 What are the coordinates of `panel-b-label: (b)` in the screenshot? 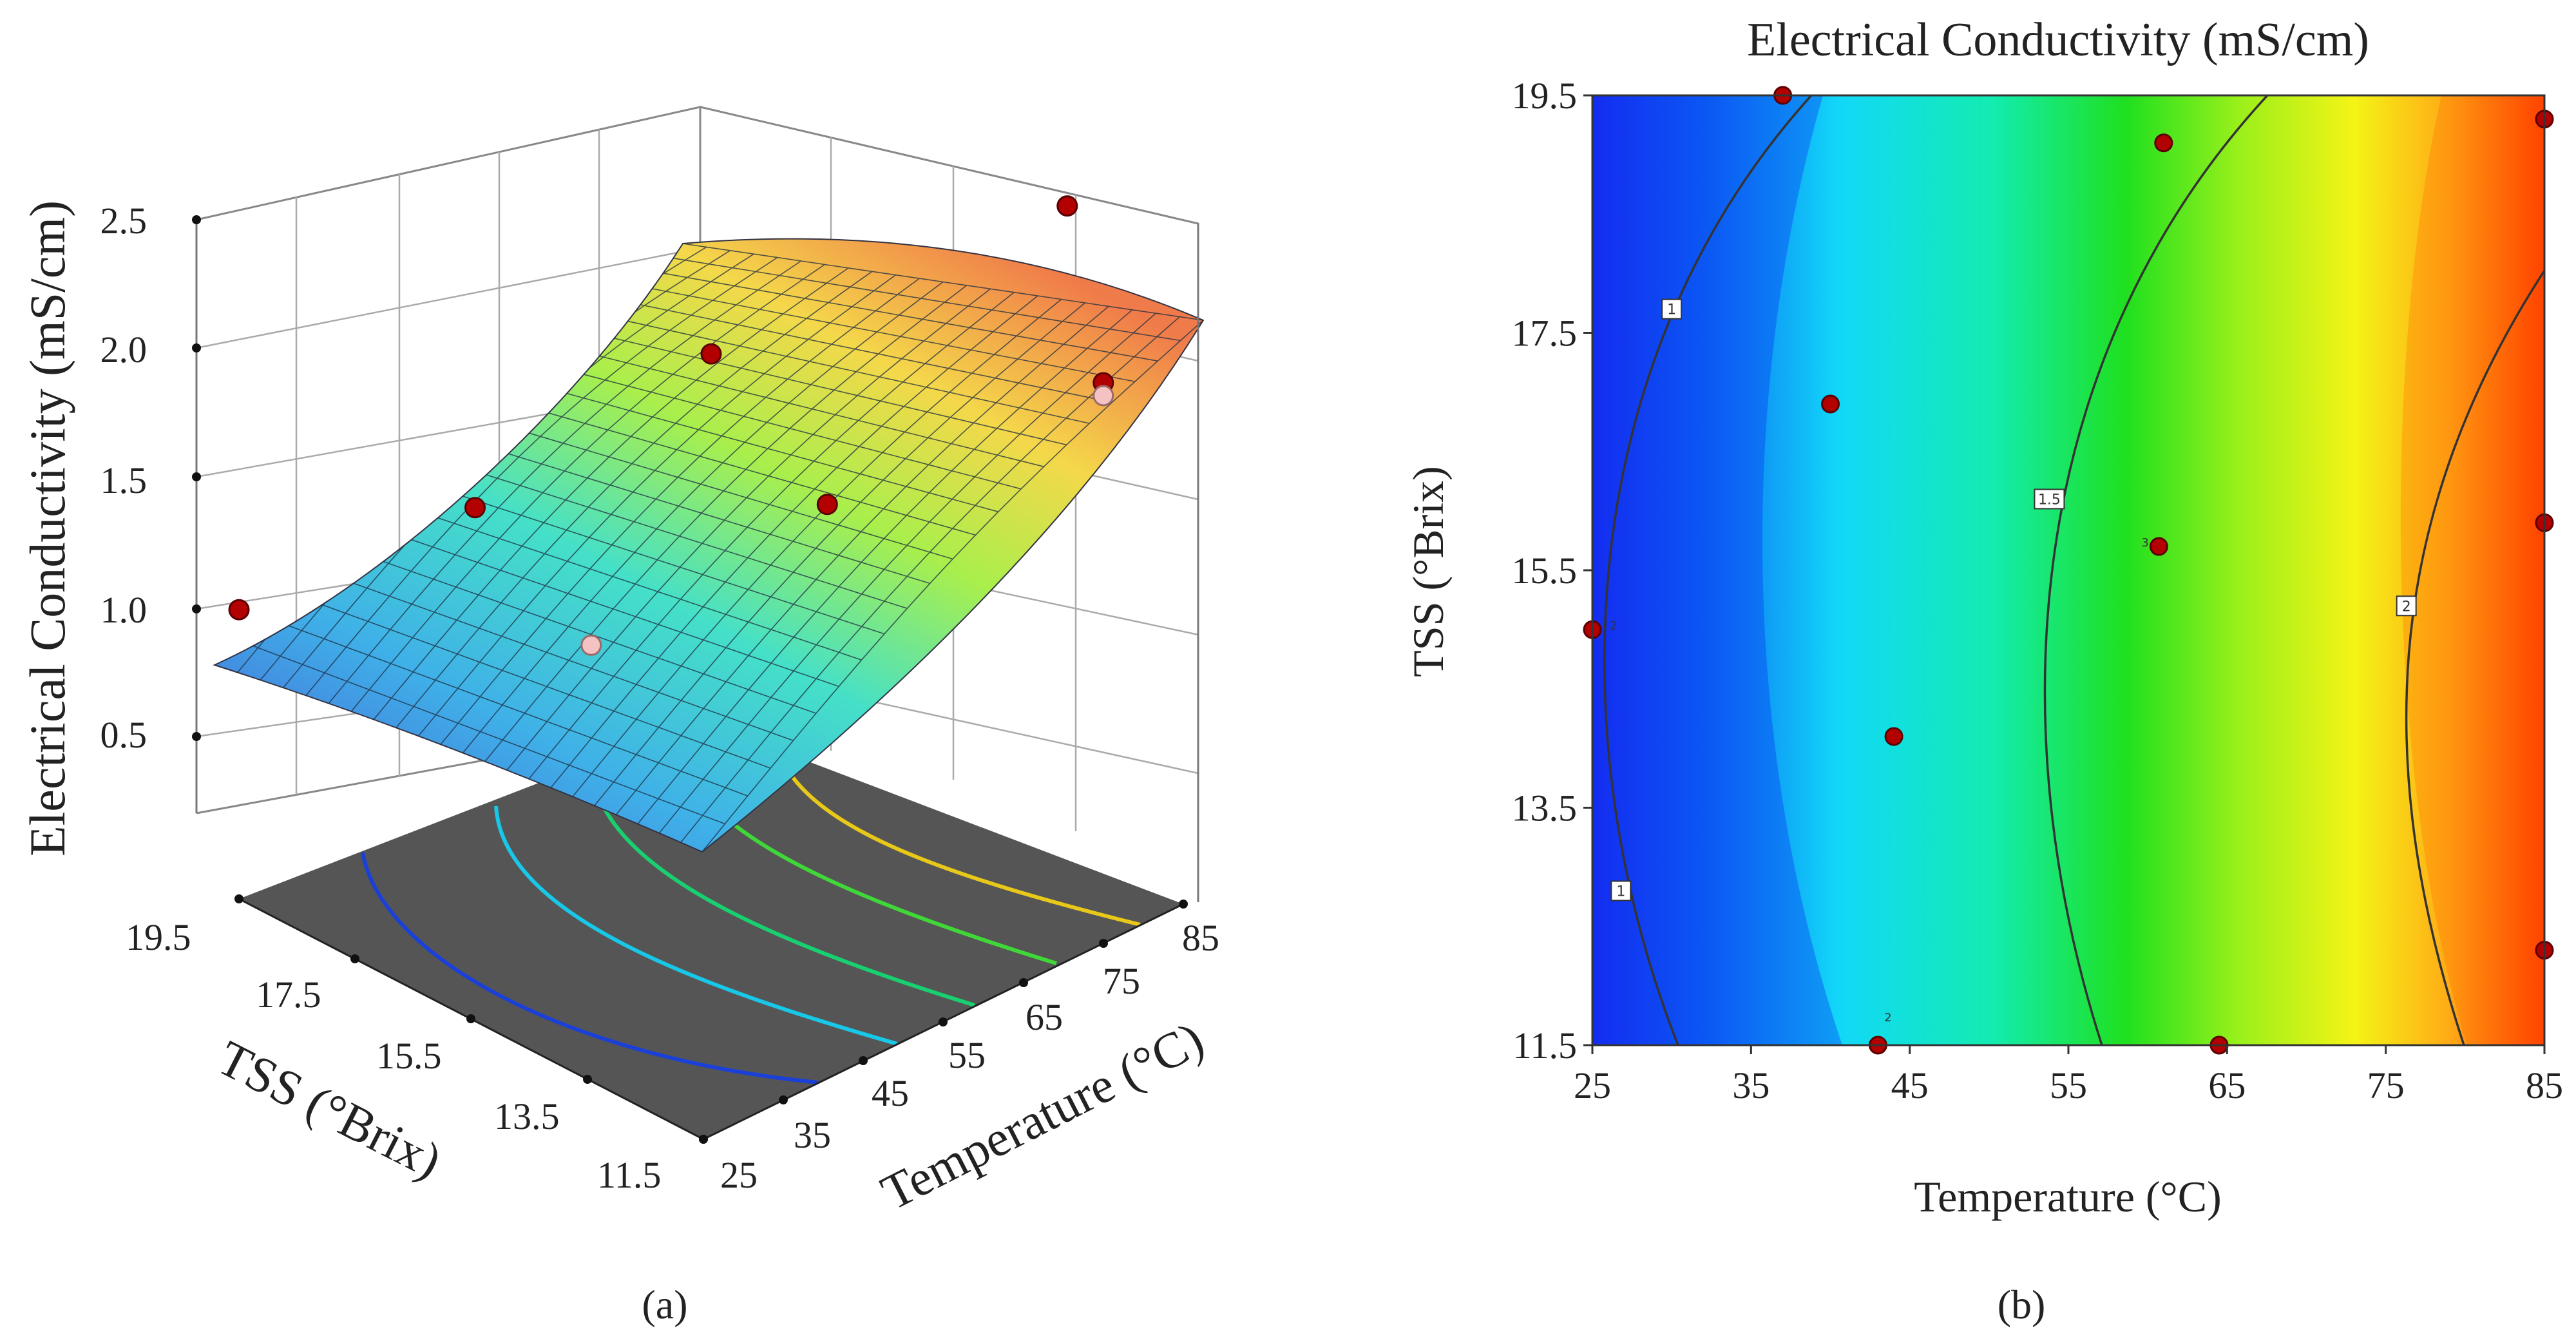 It's located at (2022, 1304).